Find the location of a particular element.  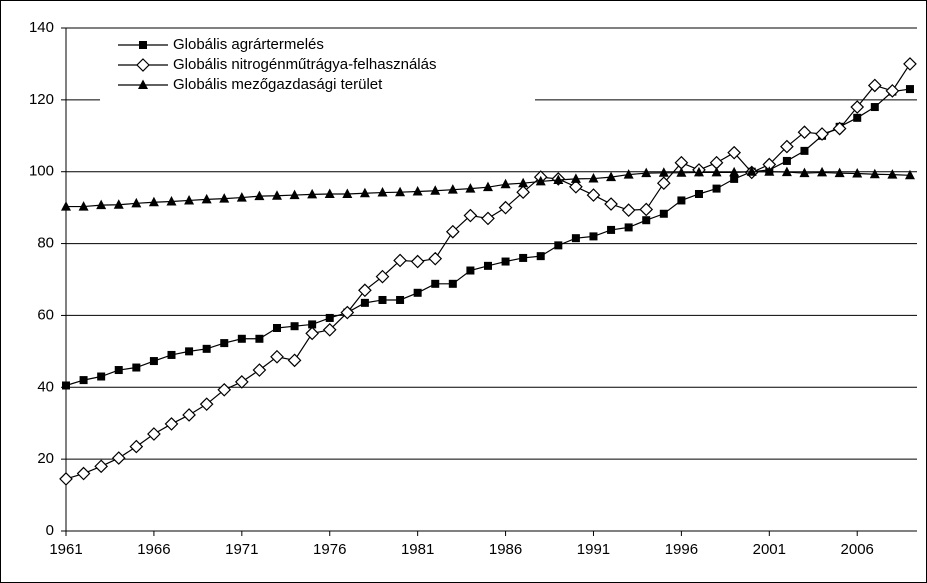

x-tick-label: 1986 is located at coordinates (505, 549).